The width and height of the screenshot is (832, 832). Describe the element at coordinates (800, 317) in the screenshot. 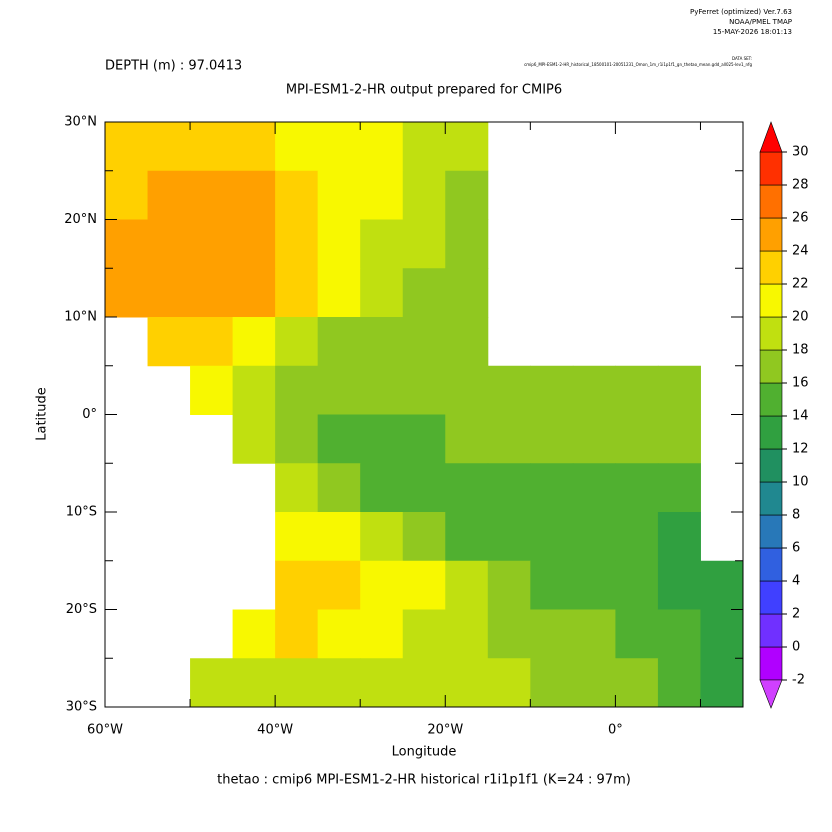

I see `colorbar-label: 20` at that location.